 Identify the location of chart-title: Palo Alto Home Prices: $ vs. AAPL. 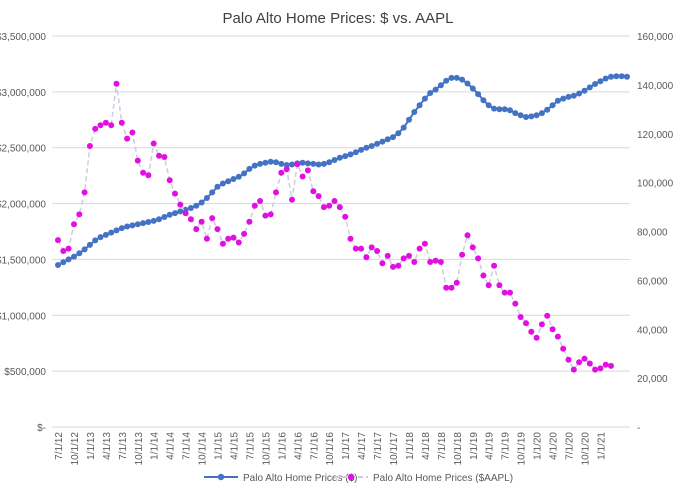
(338, 18).